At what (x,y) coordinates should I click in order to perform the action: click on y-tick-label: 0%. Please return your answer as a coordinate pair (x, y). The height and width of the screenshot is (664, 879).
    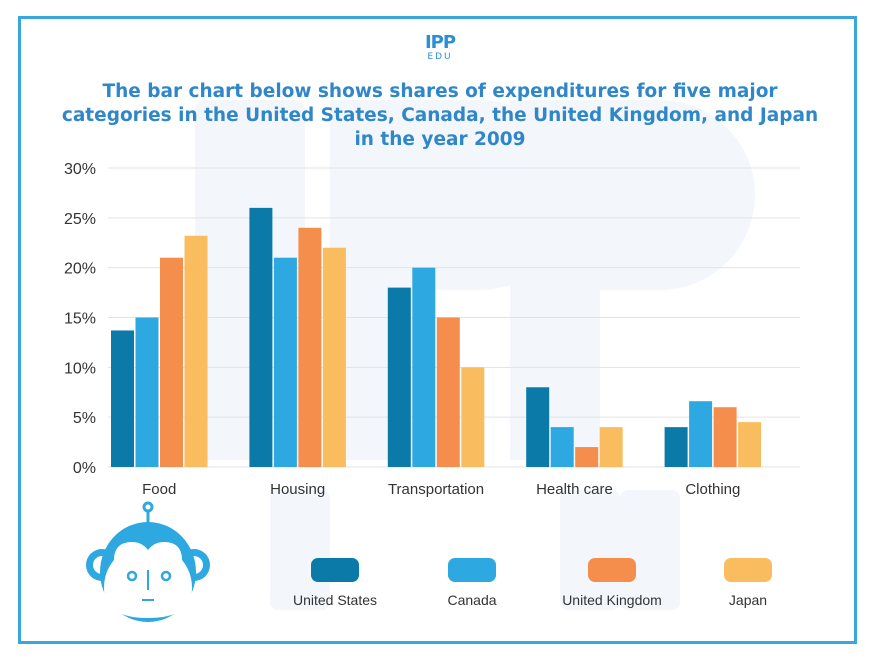
    Looking at the image, I should click on (84, 468).